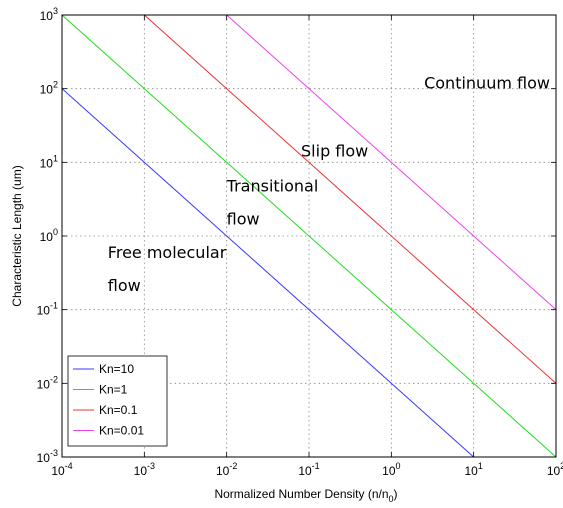 The height and width of the screenshot is (508, 563). I want to click on legend-label-kn-1: Kn=1, so click(113, 390).